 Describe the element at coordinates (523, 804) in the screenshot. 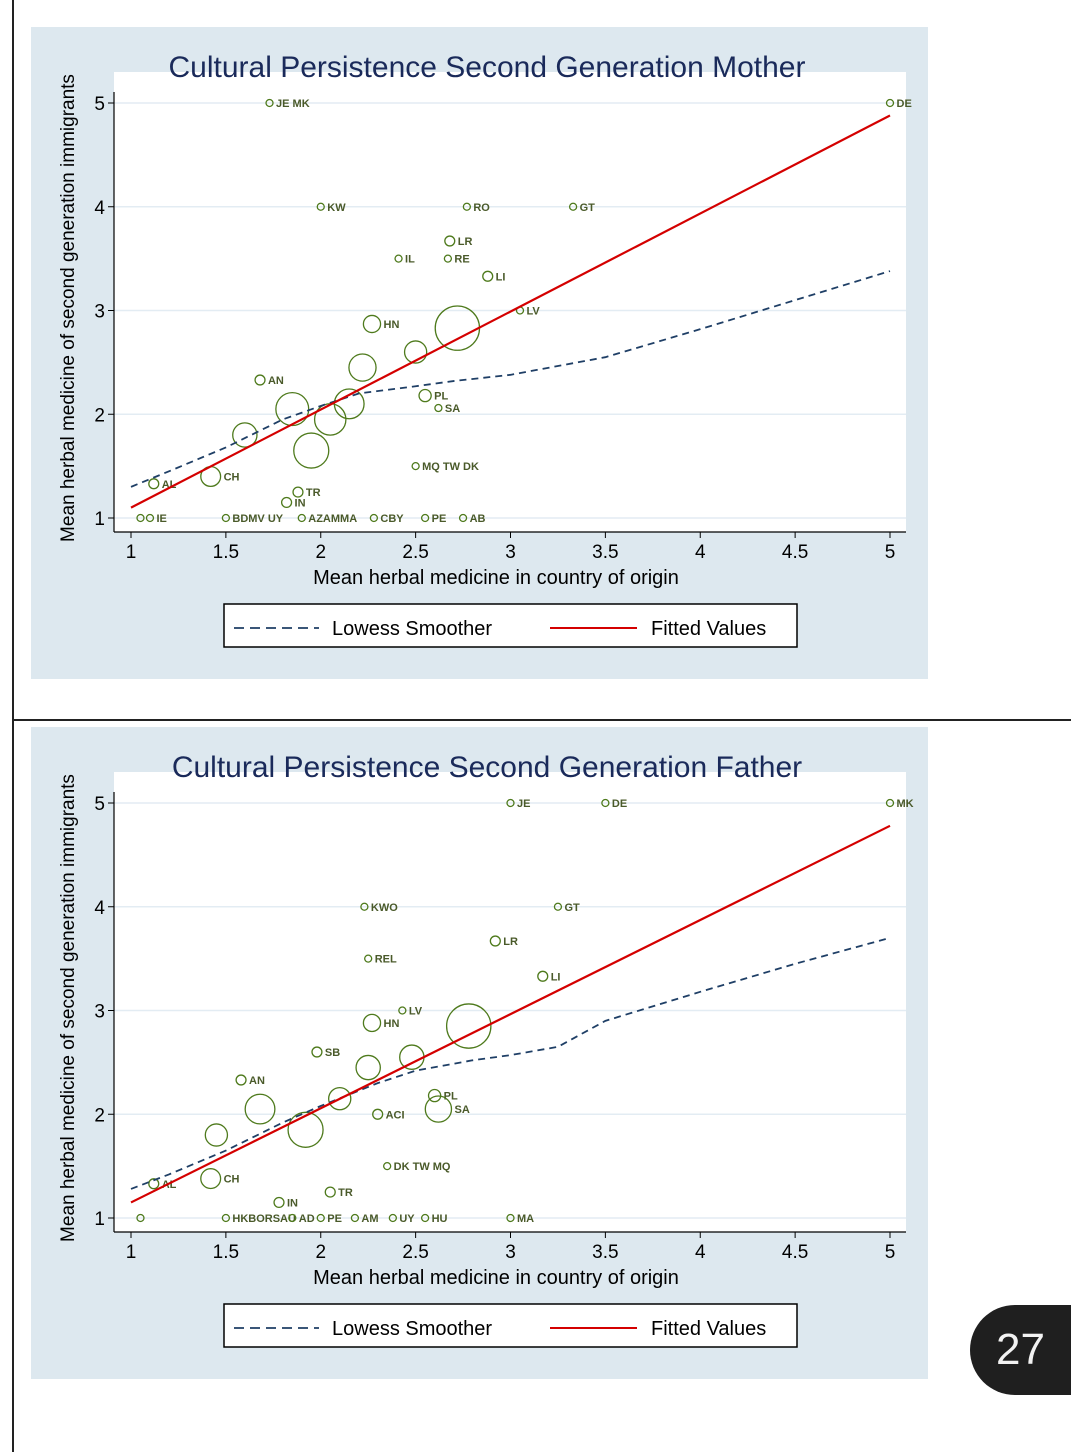

I see `point-label: JE` at that location.